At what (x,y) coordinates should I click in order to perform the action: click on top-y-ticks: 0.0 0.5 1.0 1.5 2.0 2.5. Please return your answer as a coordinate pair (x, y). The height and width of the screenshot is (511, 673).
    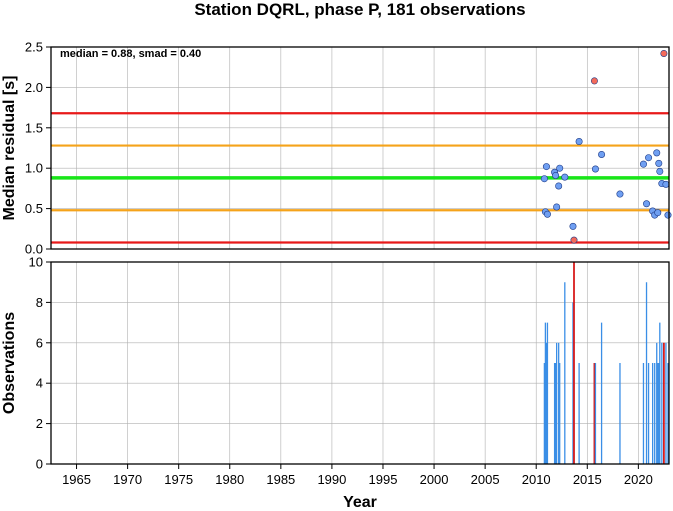
    Looking at the image, I should click on (38, 148).